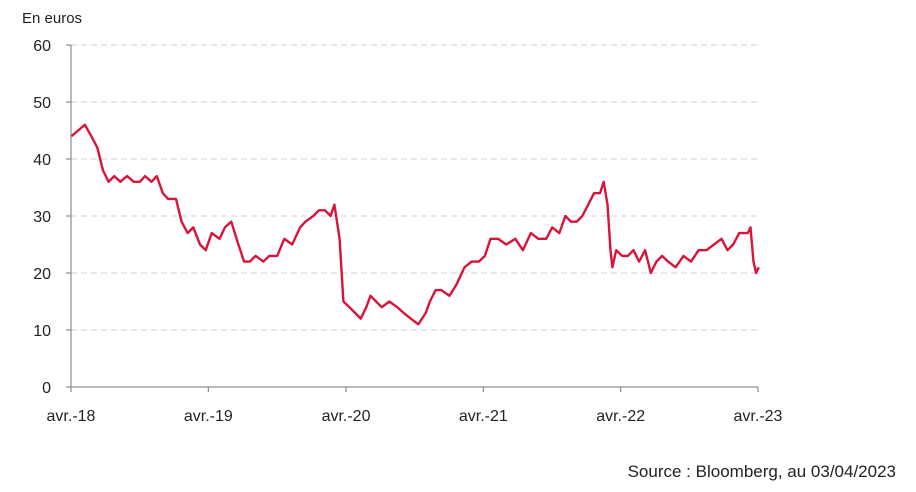  I want to click on y-tick-label: 50, so click(42, 103).